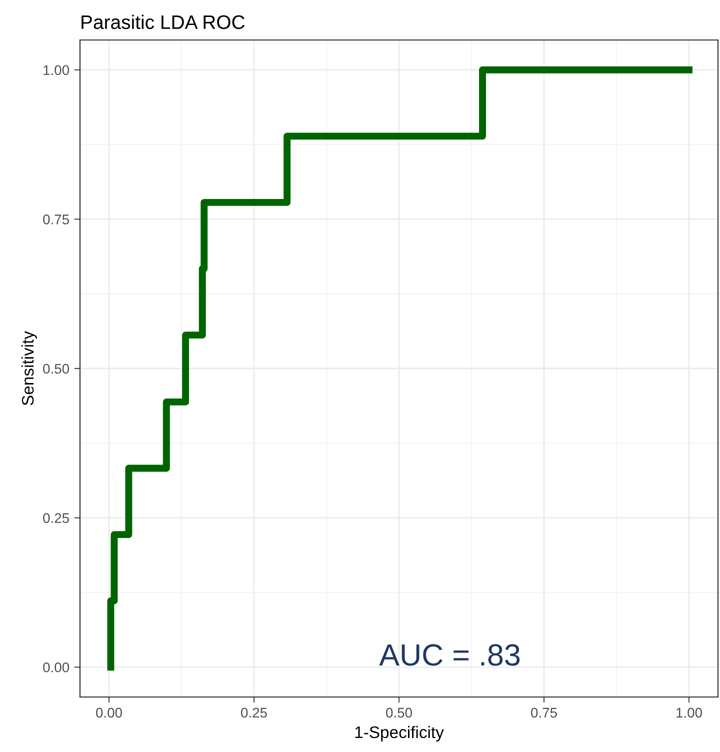 The image size is (720, 752). I want to click on y-tick-label: 0.50, so click(56, 369).